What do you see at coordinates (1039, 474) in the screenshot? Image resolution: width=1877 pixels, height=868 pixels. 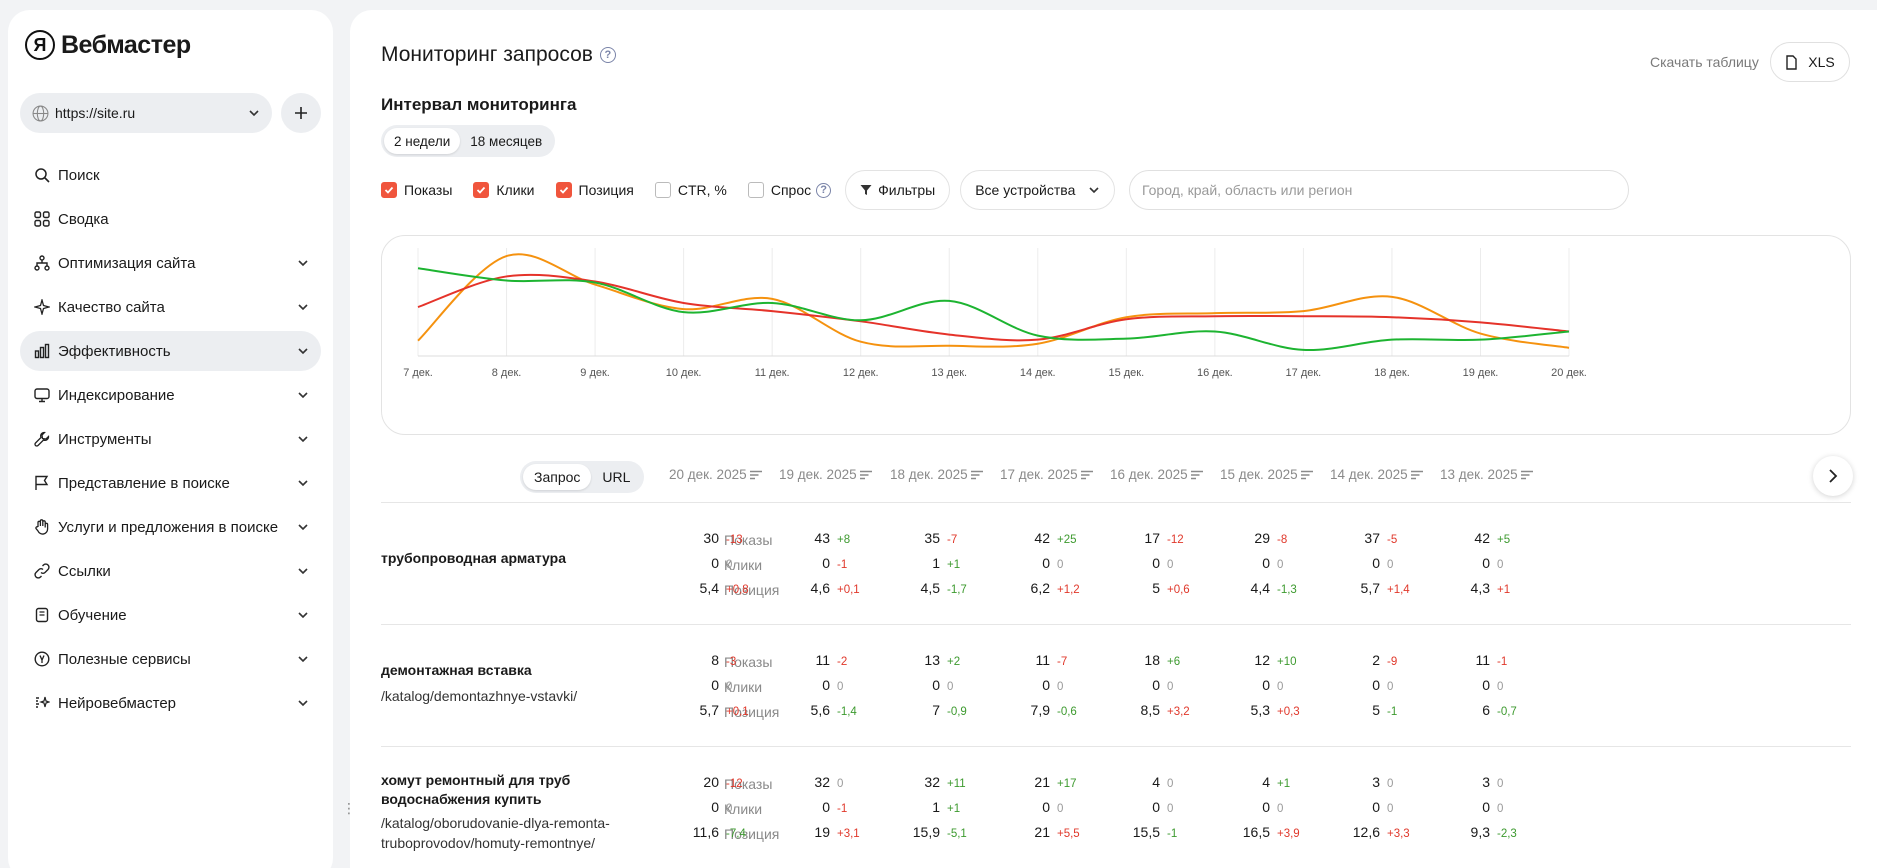 I see `date-column-label: 17 дек. 2025` at bounding box center [1039, 474].